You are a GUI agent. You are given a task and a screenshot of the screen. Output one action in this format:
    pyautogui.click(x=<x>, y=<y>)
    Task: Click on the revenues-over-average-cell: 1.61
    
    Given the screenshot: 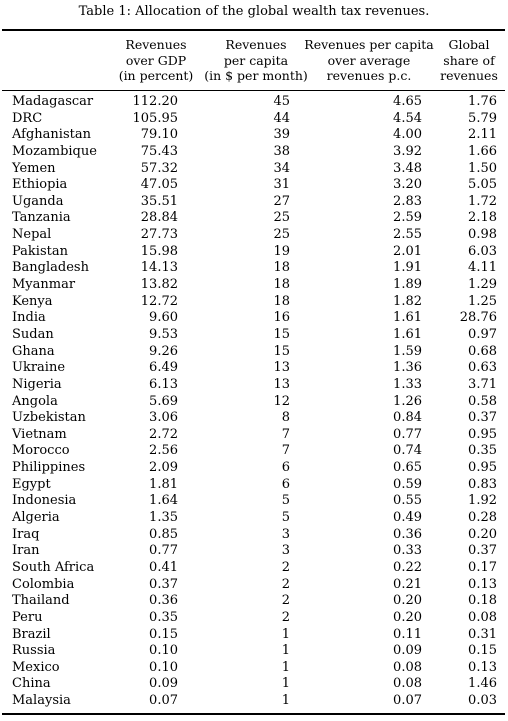 What is the action you would take?
    pyautogui.click(x=407, y=318)
    